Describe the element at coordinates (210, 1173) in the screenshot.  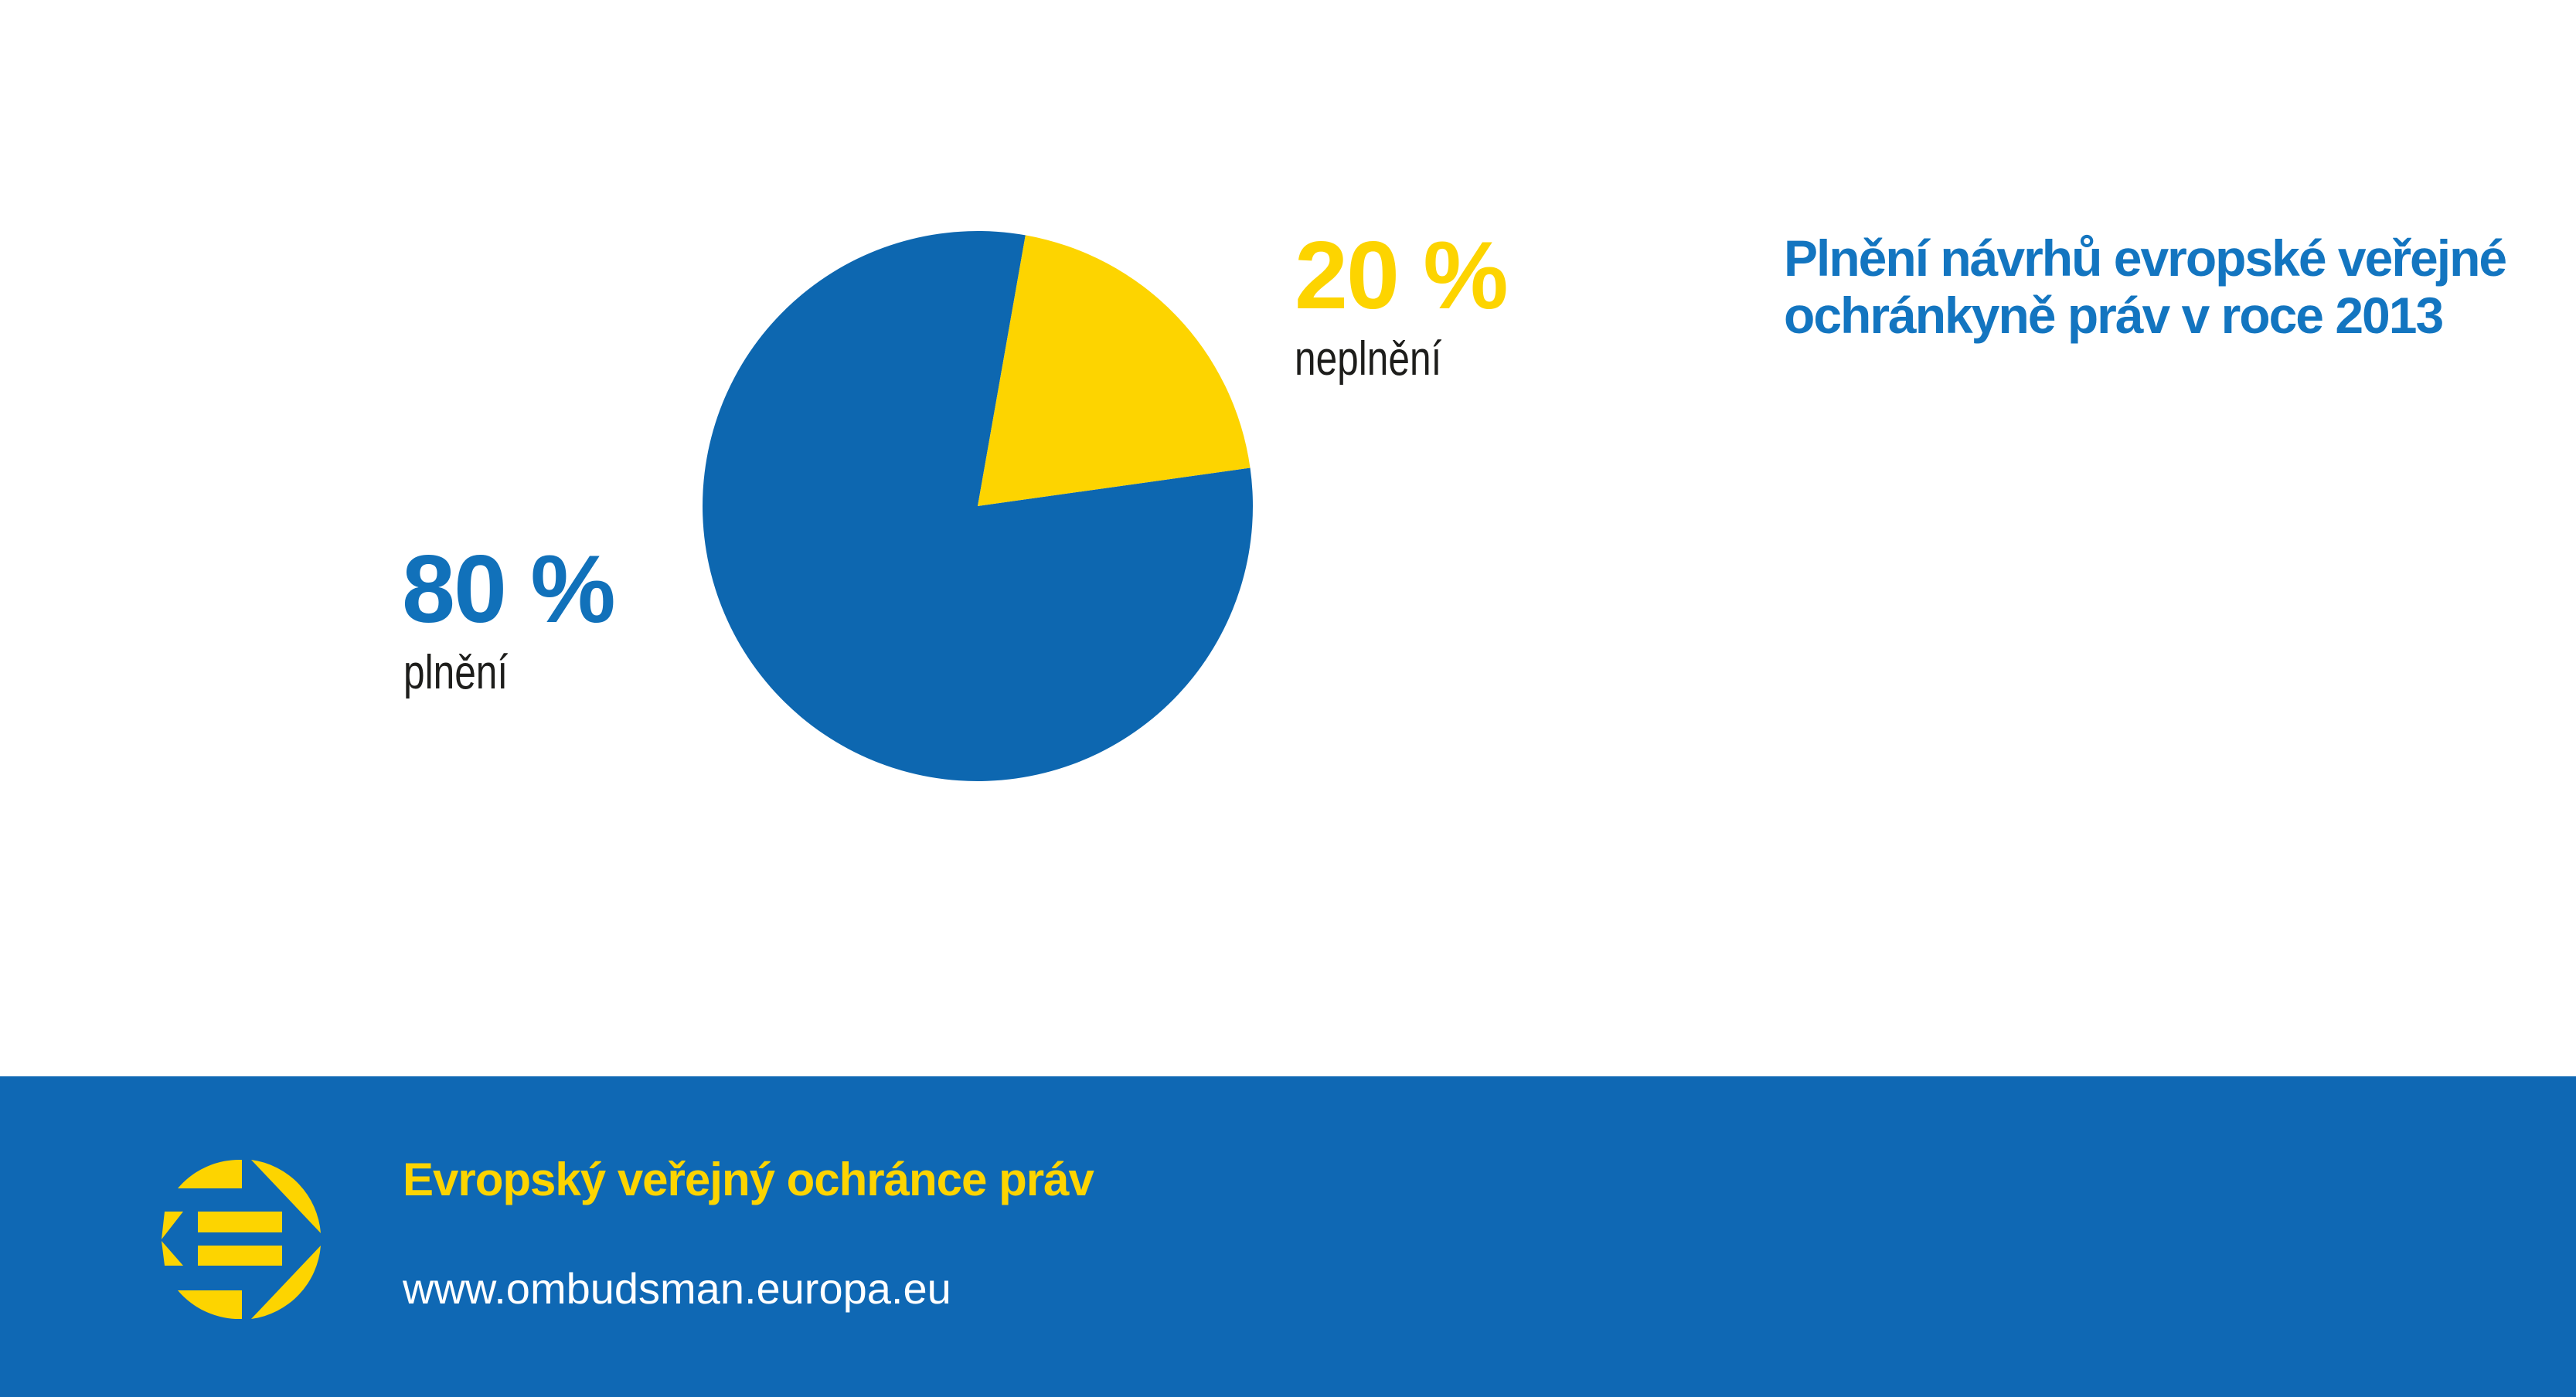
I see `logo-arc-top-left` at that location.